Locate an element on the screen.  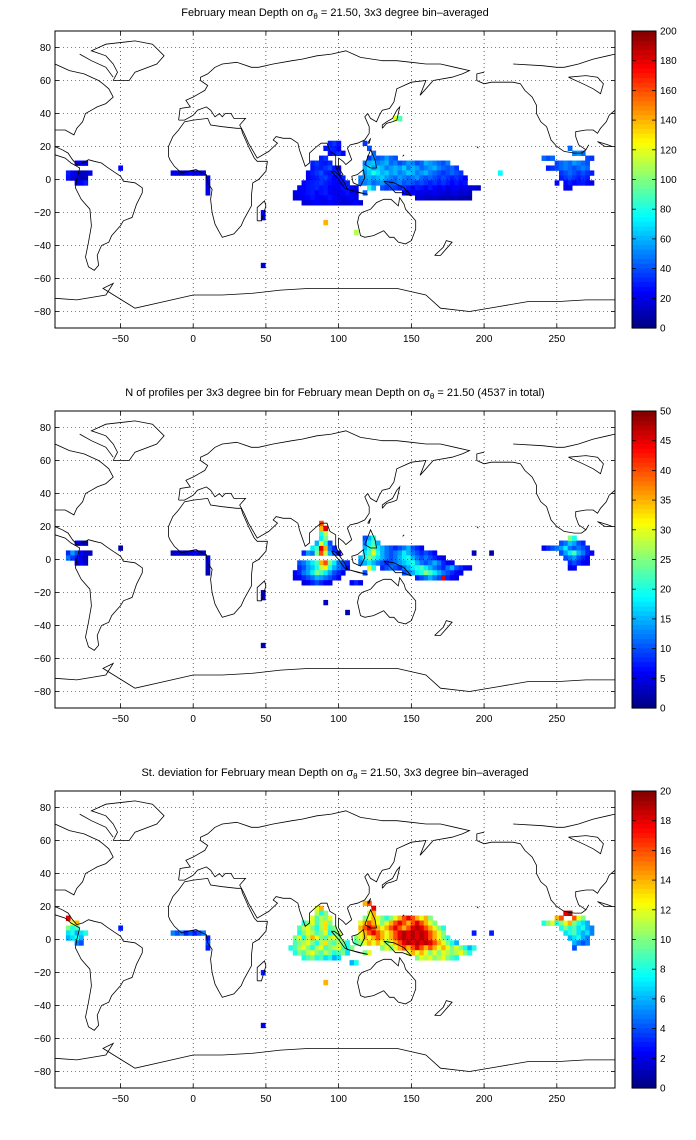
y-tick-label: 60 is located at coordinates (46, 461).